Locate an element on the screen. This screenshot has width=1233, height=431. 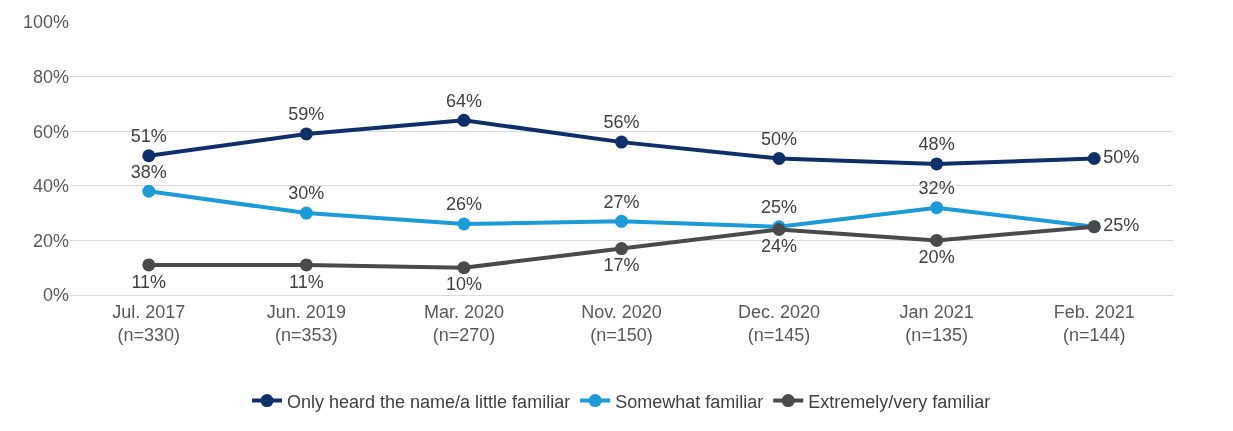
x-tick-label: Jan 2021 (n=135) is located at coordinates (936, 323).